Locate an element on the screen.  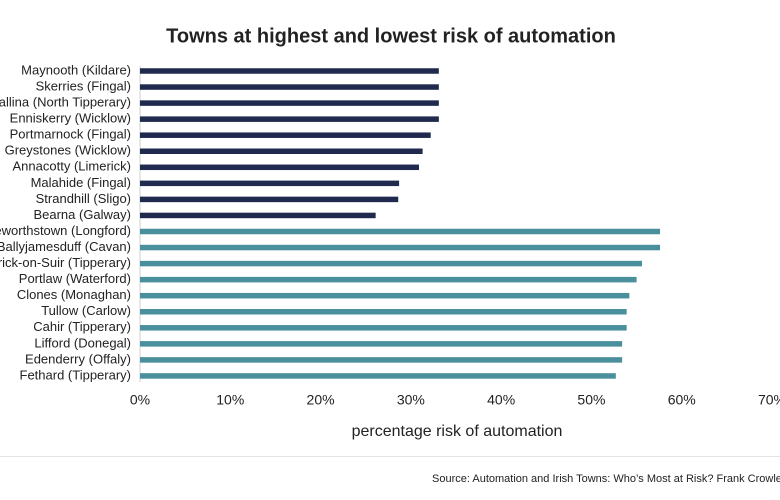
y-tick-label: Strandhill (Sligo) is located at coordinates (83, 198).